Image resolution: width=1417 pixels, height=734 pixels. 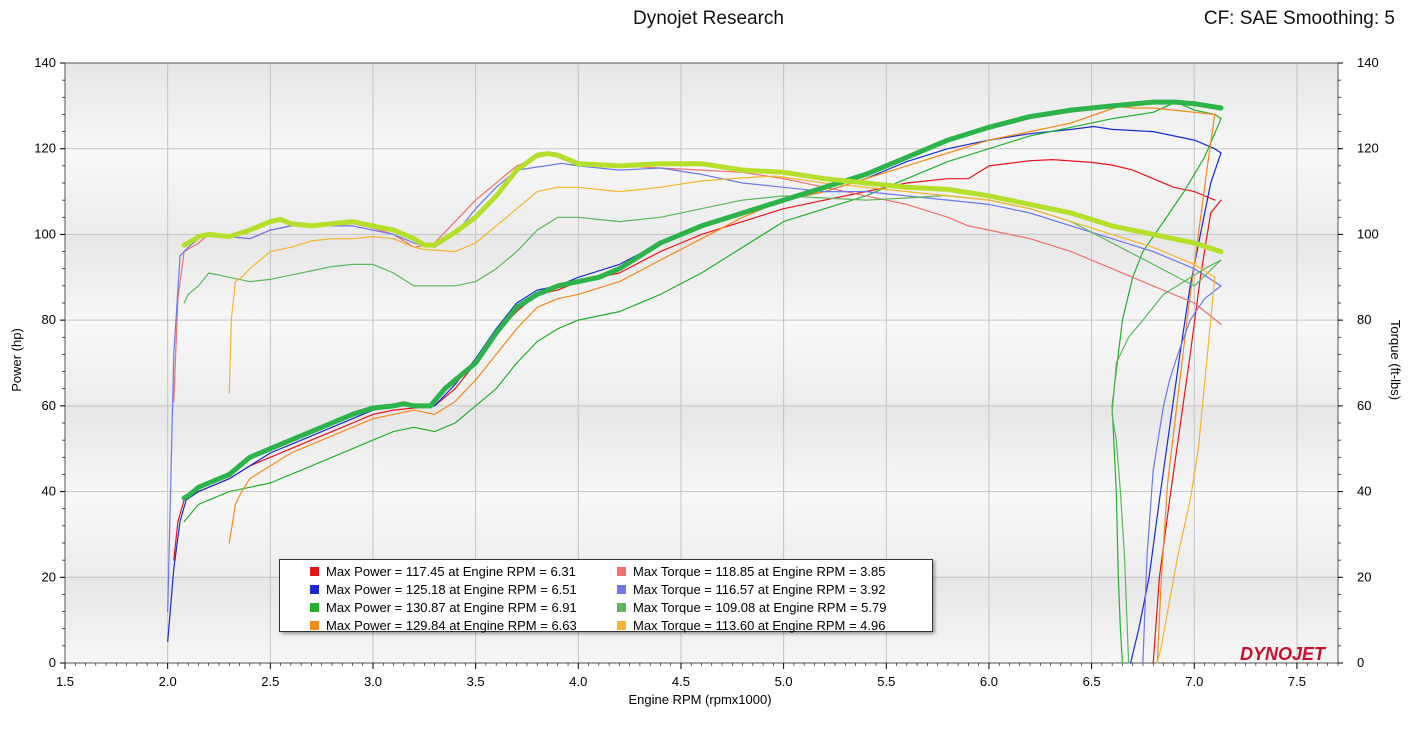 I want to click on legend-item: Max Power = 125.18 at Engine RPM = 6.51, so click(x=443, y=590).